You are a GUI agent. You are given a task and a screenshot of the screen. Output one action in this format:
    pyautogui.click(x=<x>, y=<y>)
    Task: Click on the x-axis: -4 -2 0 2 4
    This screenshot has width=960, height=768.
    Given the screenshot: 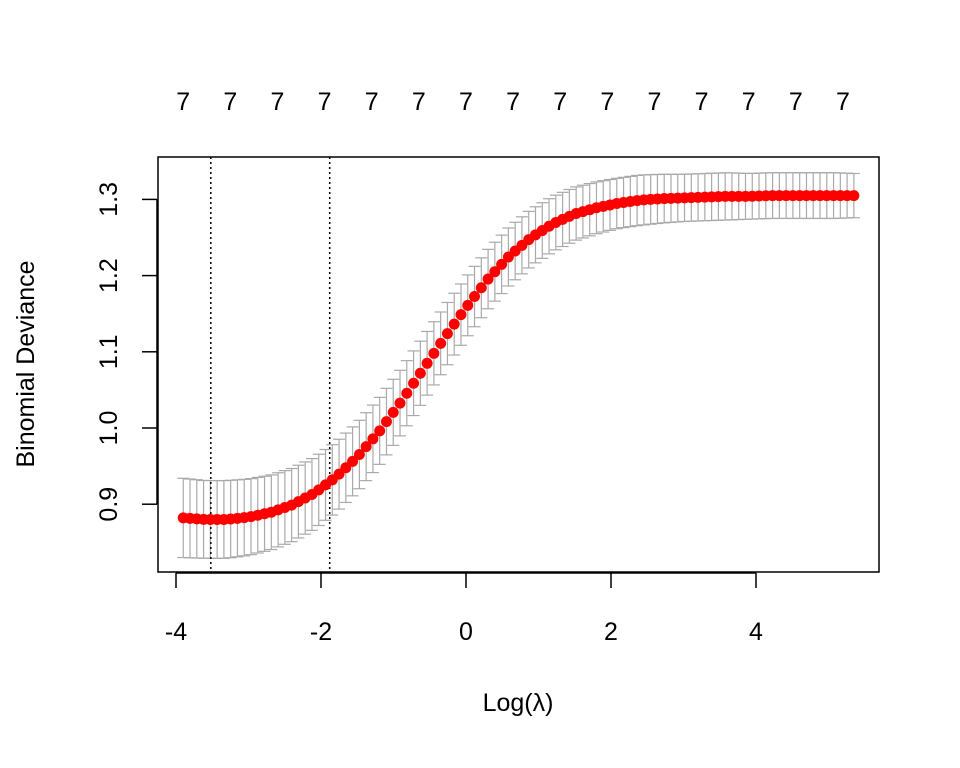 What is the action you would take?
    pyautogui.click(x=464, y=609)
    